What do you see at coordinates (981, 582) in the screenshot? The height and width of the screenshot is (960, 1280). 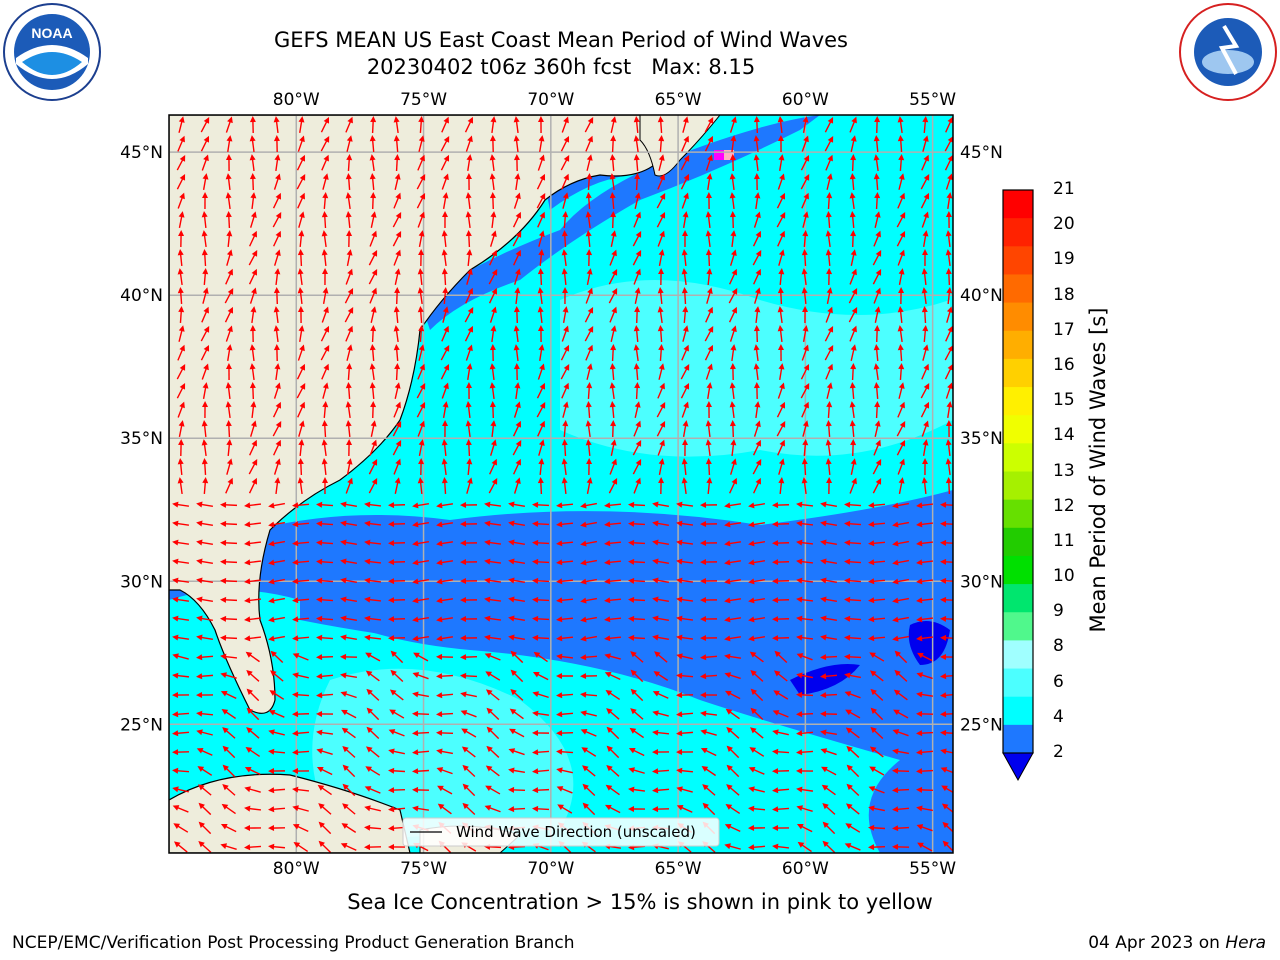 I see `lat-tick-label: 30°N` at bounding box center [981, 582].